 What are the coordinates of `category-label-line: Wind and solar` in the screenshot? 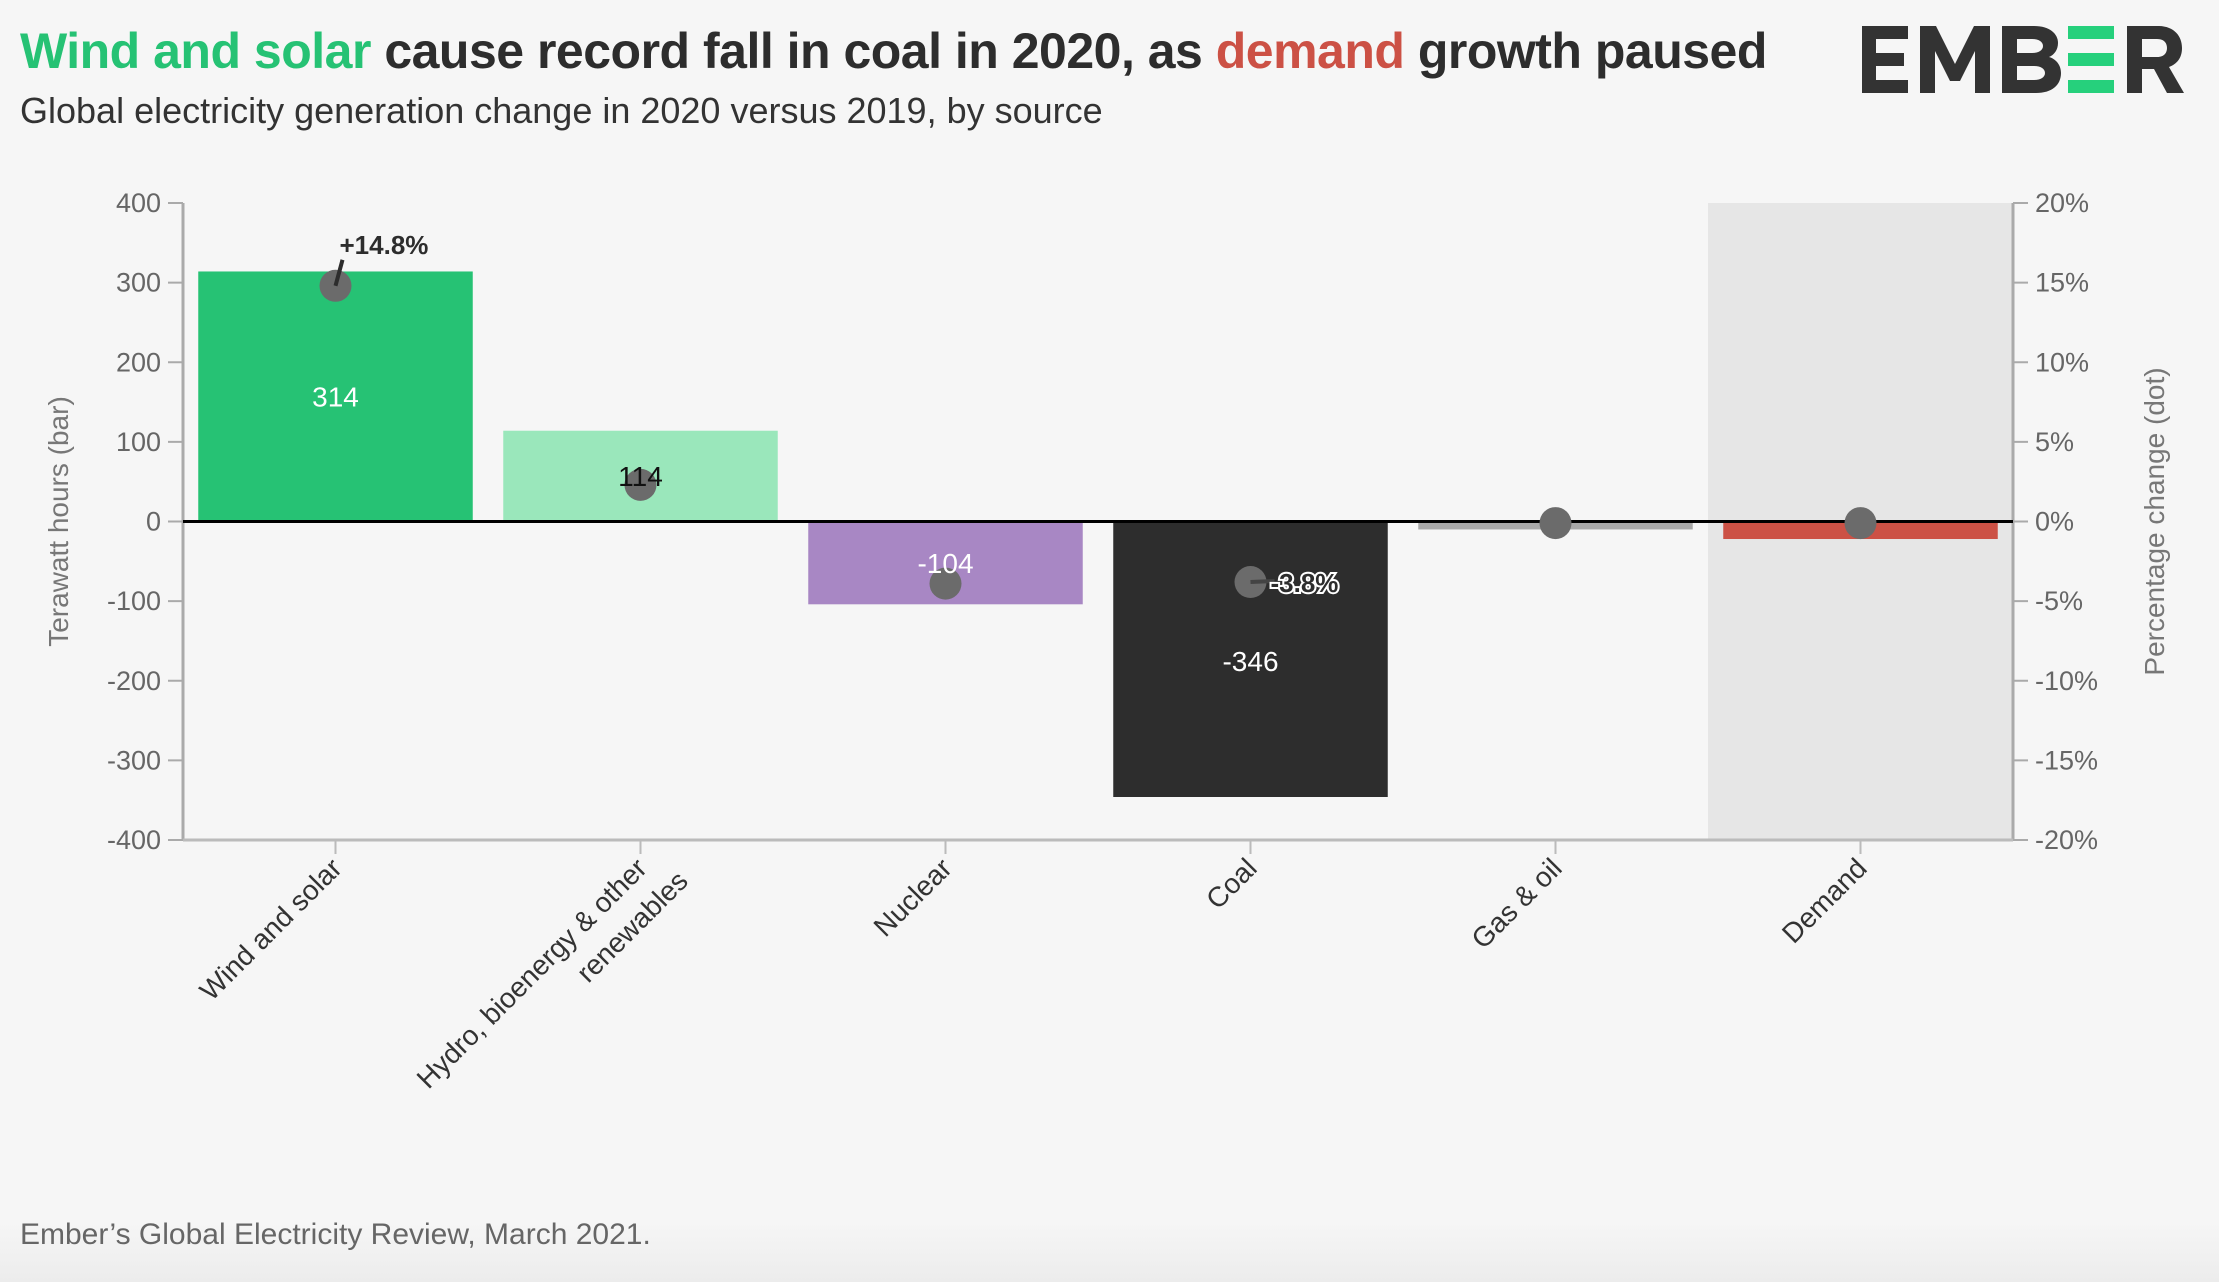 It's located at (271, 929).